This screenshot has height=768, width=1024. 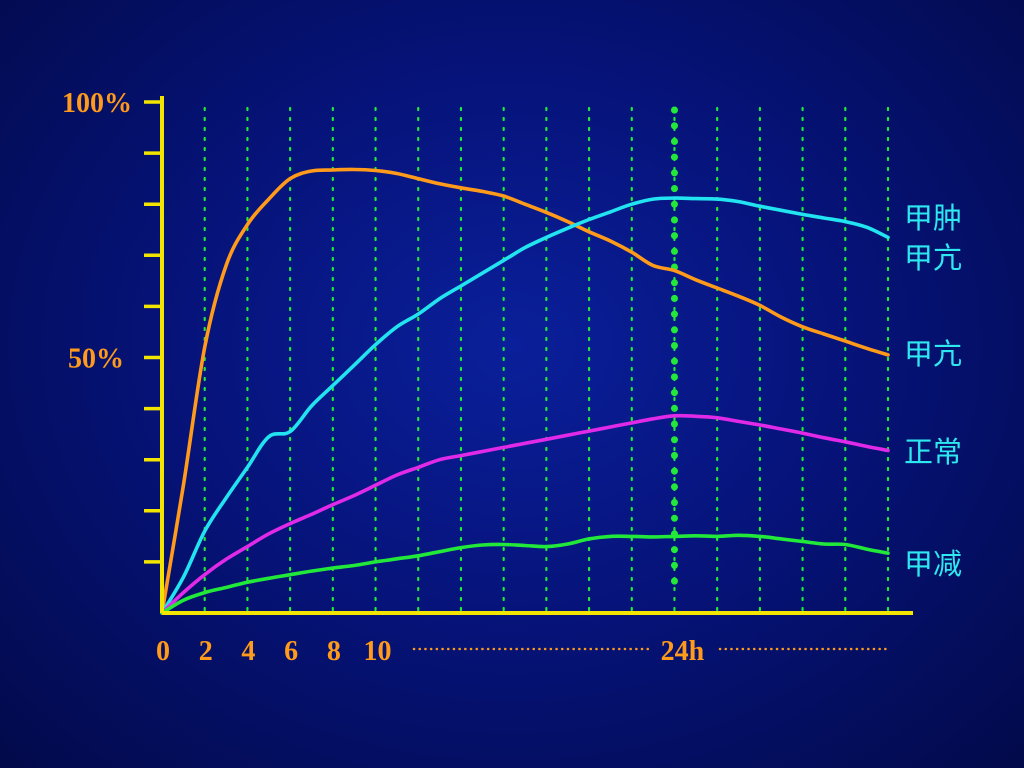 I want to click on label-normal: 正常, so click(x=933, y=452).